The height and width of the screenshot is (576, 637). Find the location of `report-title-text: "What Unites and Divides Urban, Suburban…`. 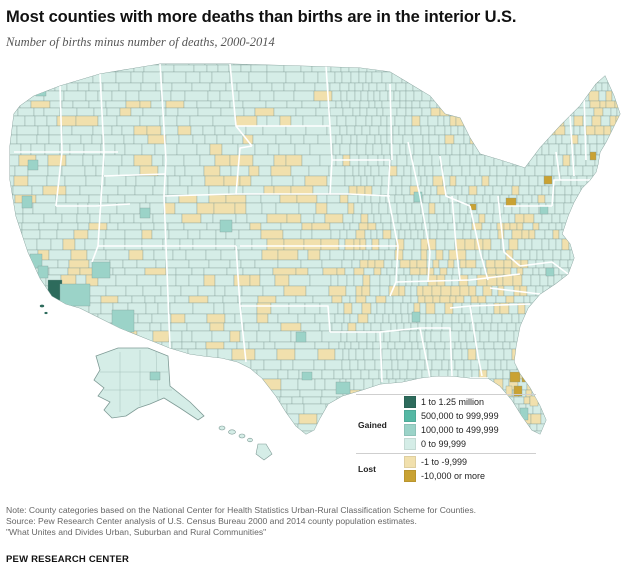

report-title-text: "What Unites and Divides Urban, Suburban… is located at coordinates (136, 532).